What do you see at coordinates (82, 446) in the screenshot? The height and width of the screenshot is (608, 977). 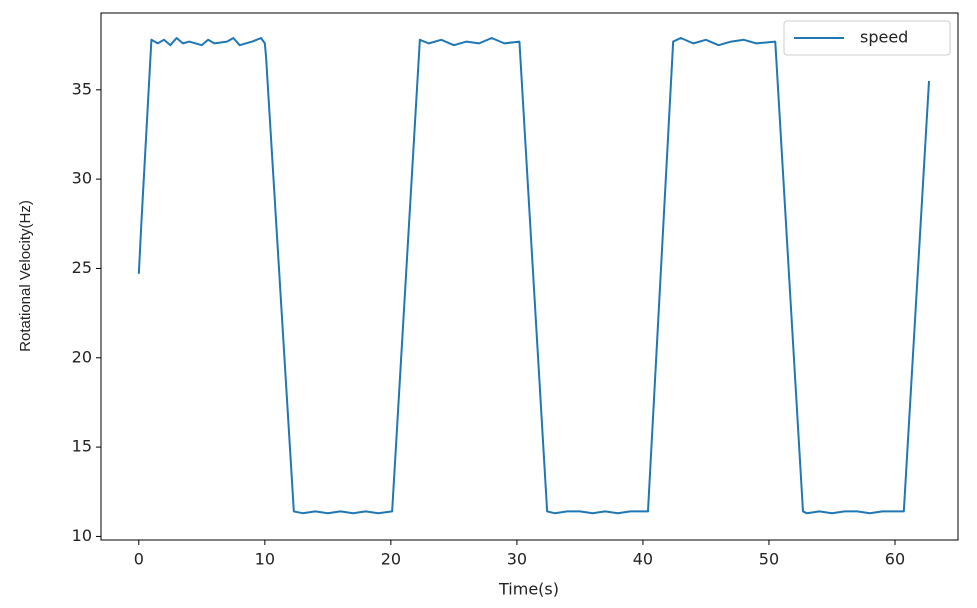 I see `y-tick-label: 15` at bounding box center [82, 446].